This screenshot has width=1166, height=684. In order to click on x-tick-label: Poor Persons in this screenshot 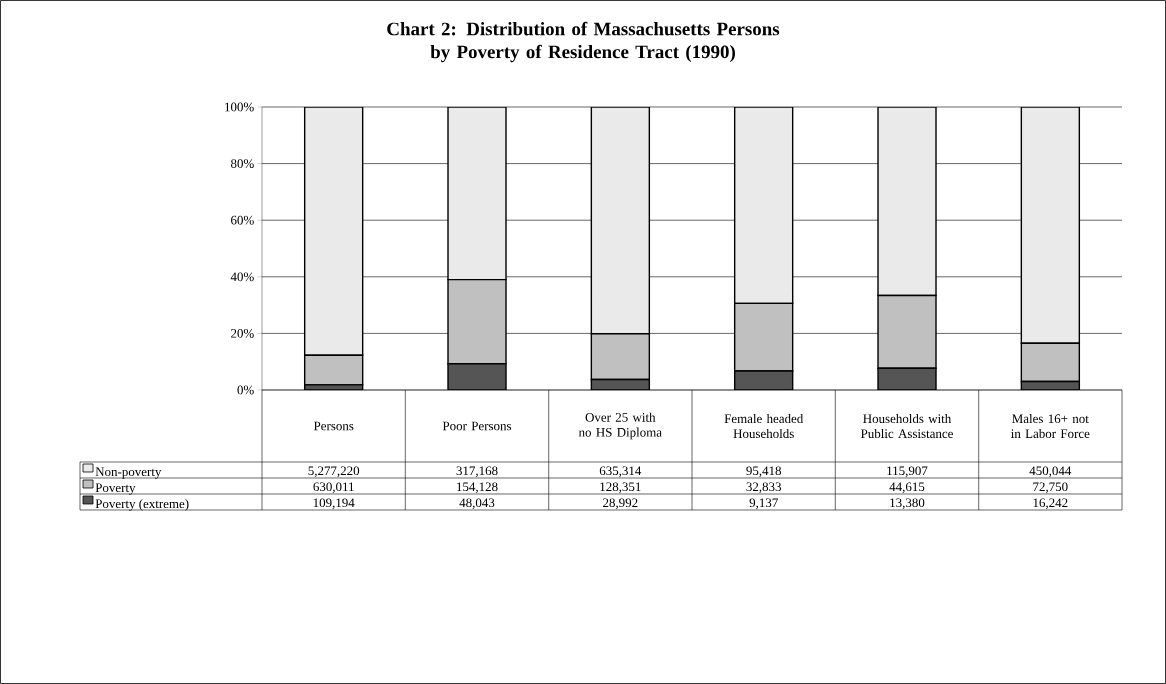, I will do `click(477, 426)`.